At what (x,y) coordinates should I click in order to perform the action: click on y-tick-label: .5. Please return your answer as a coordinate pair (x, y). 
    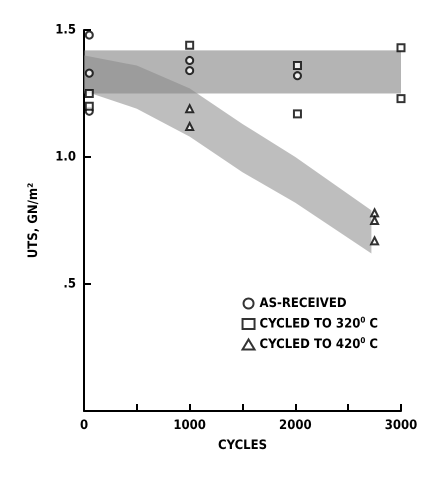
    Looking at the image, I should click on (69, 284).